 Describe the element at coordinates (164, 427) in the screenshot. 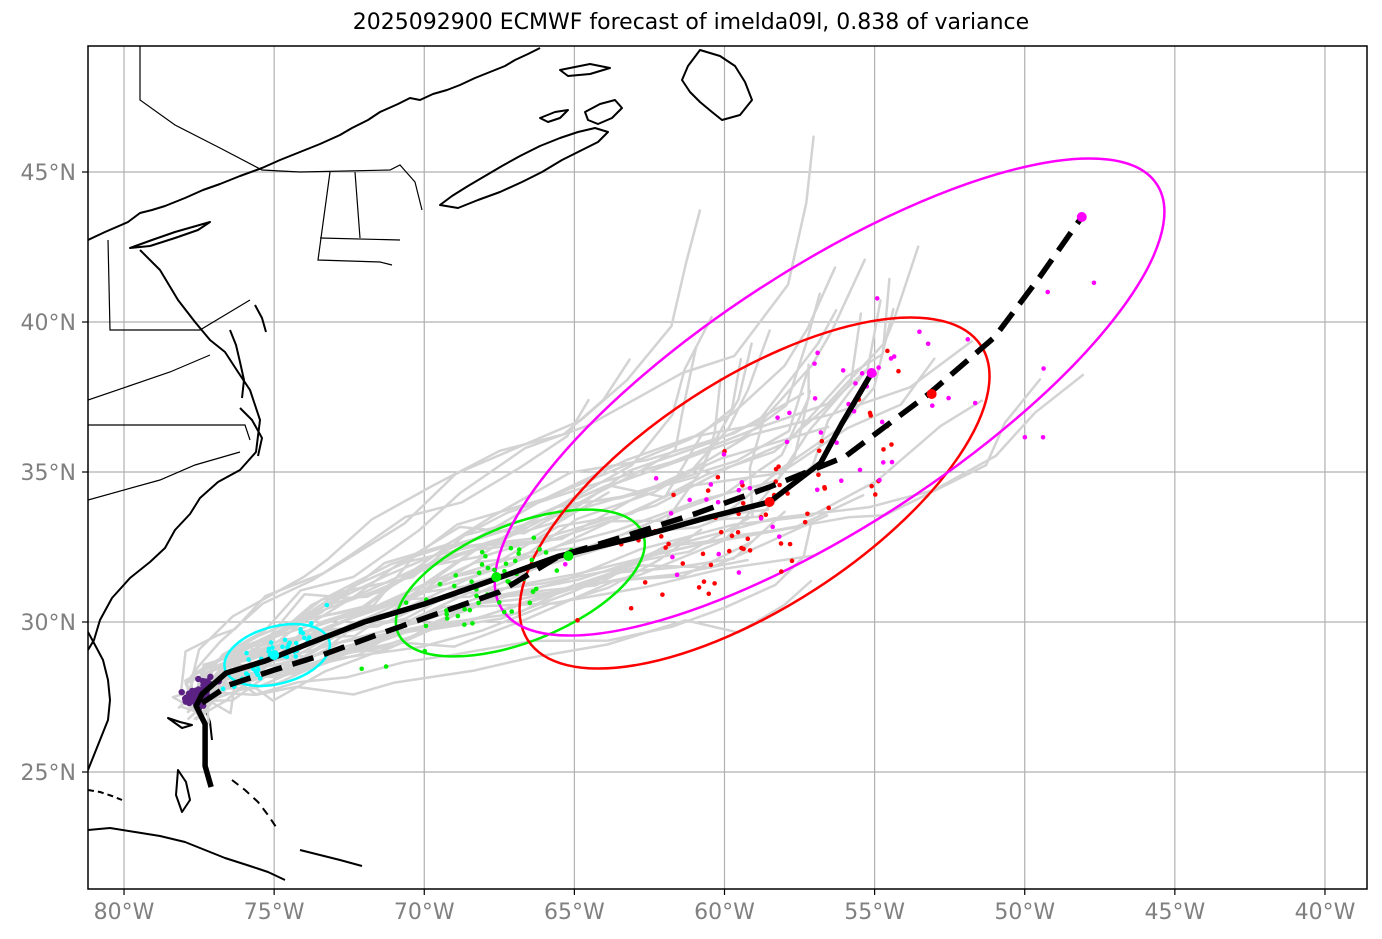

I see `state-lines-mid` at that location.